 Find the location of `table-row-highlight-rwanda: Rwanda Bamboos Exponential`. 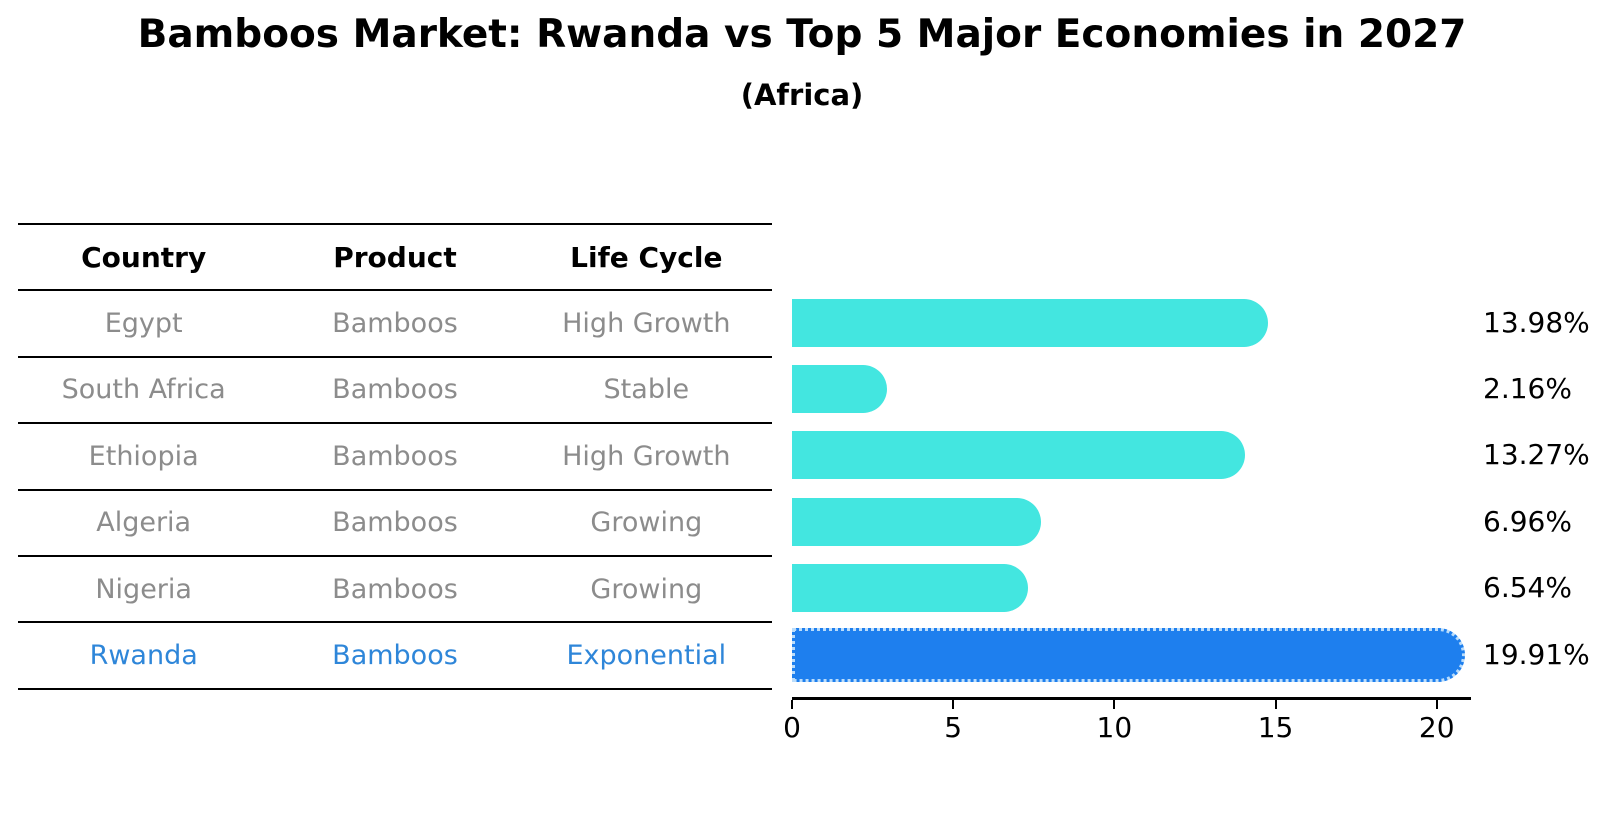

table-row-highlight-rwanda: Rwanda Bamboos Exponential is located at coordinates (395, 656).